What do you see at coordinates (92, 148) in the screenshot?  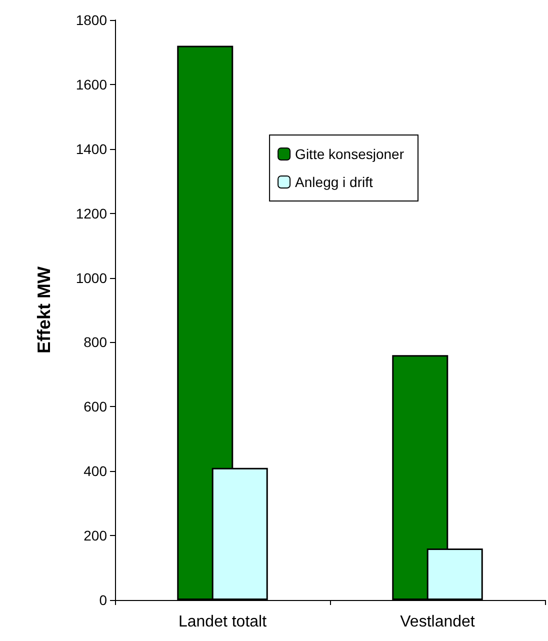 I see `y-tick-label: 1400` at bounding box center [92, 148].